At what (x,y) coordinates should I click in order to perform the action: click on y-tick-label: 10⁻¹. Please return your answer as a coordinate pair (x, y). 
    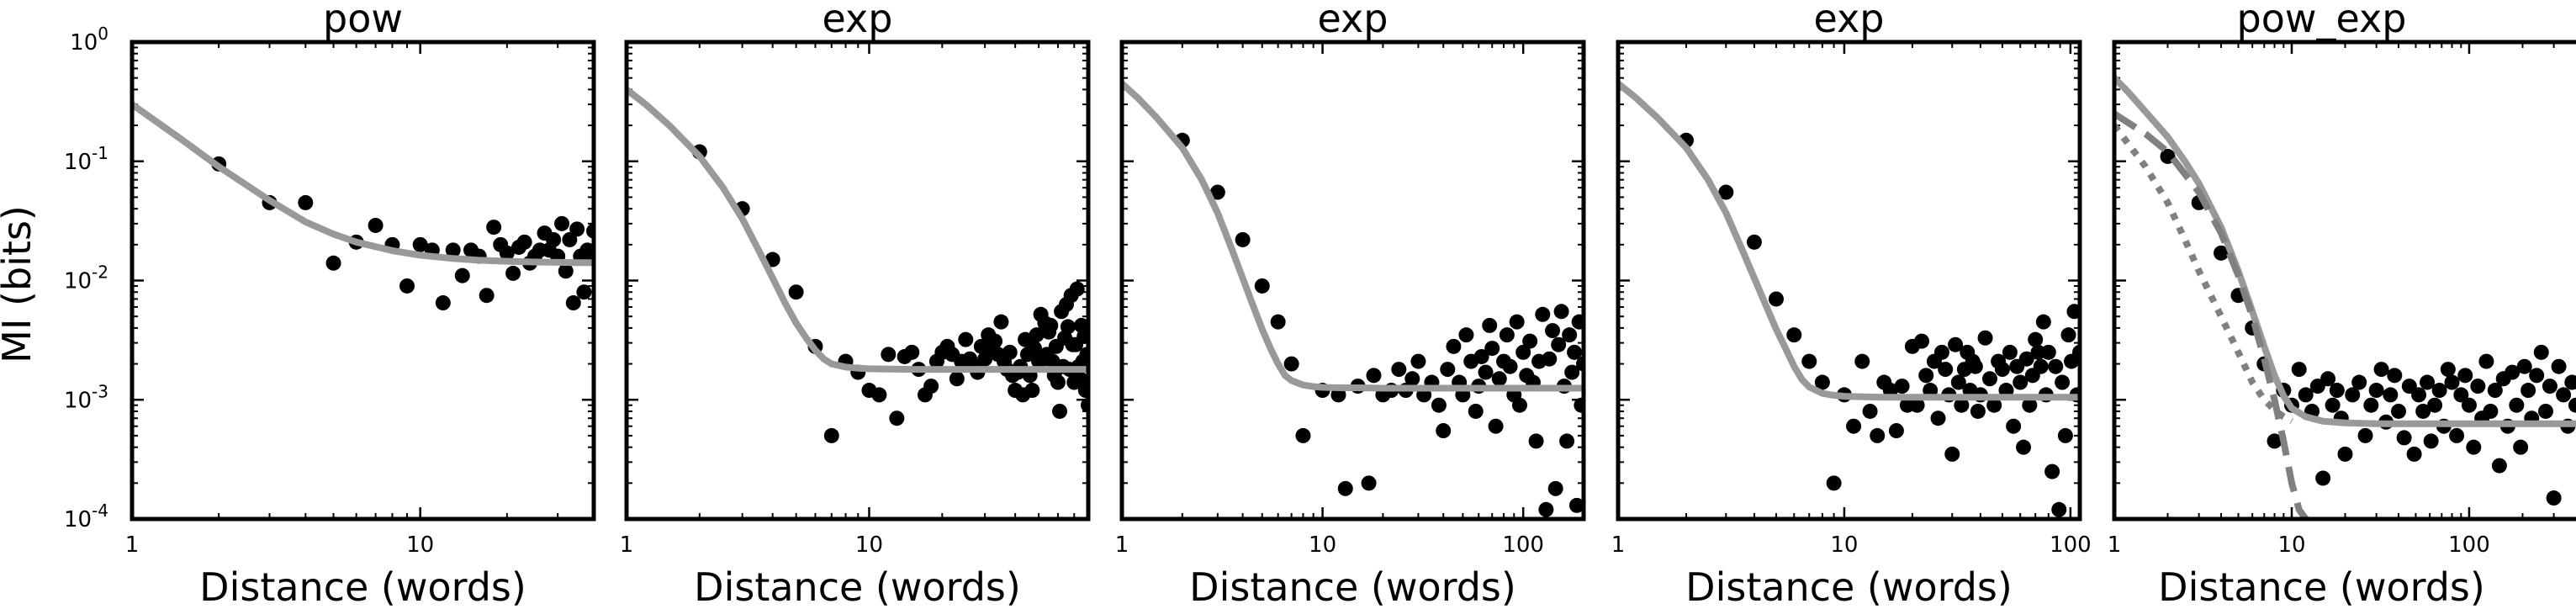
    Looking at the image, I should click on (86, 159).